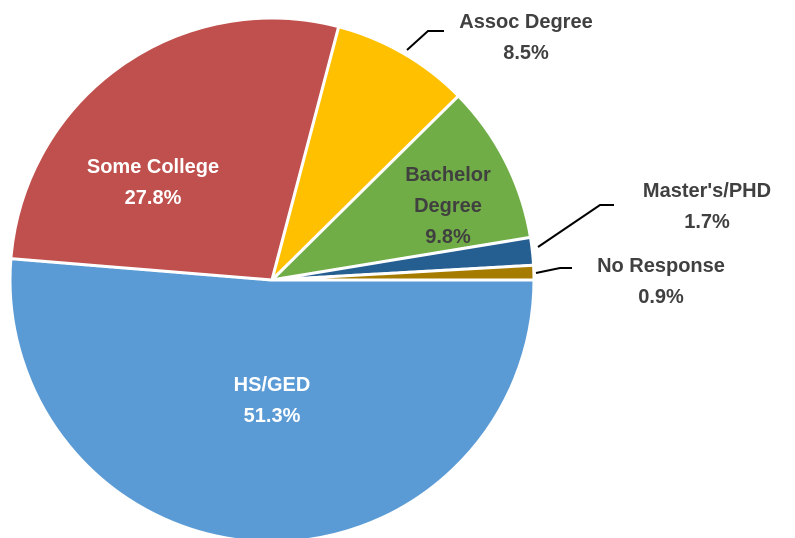 The width and height of the screenshot is (795, 538). I want to click on category-label: No Response, so click(661, 266).